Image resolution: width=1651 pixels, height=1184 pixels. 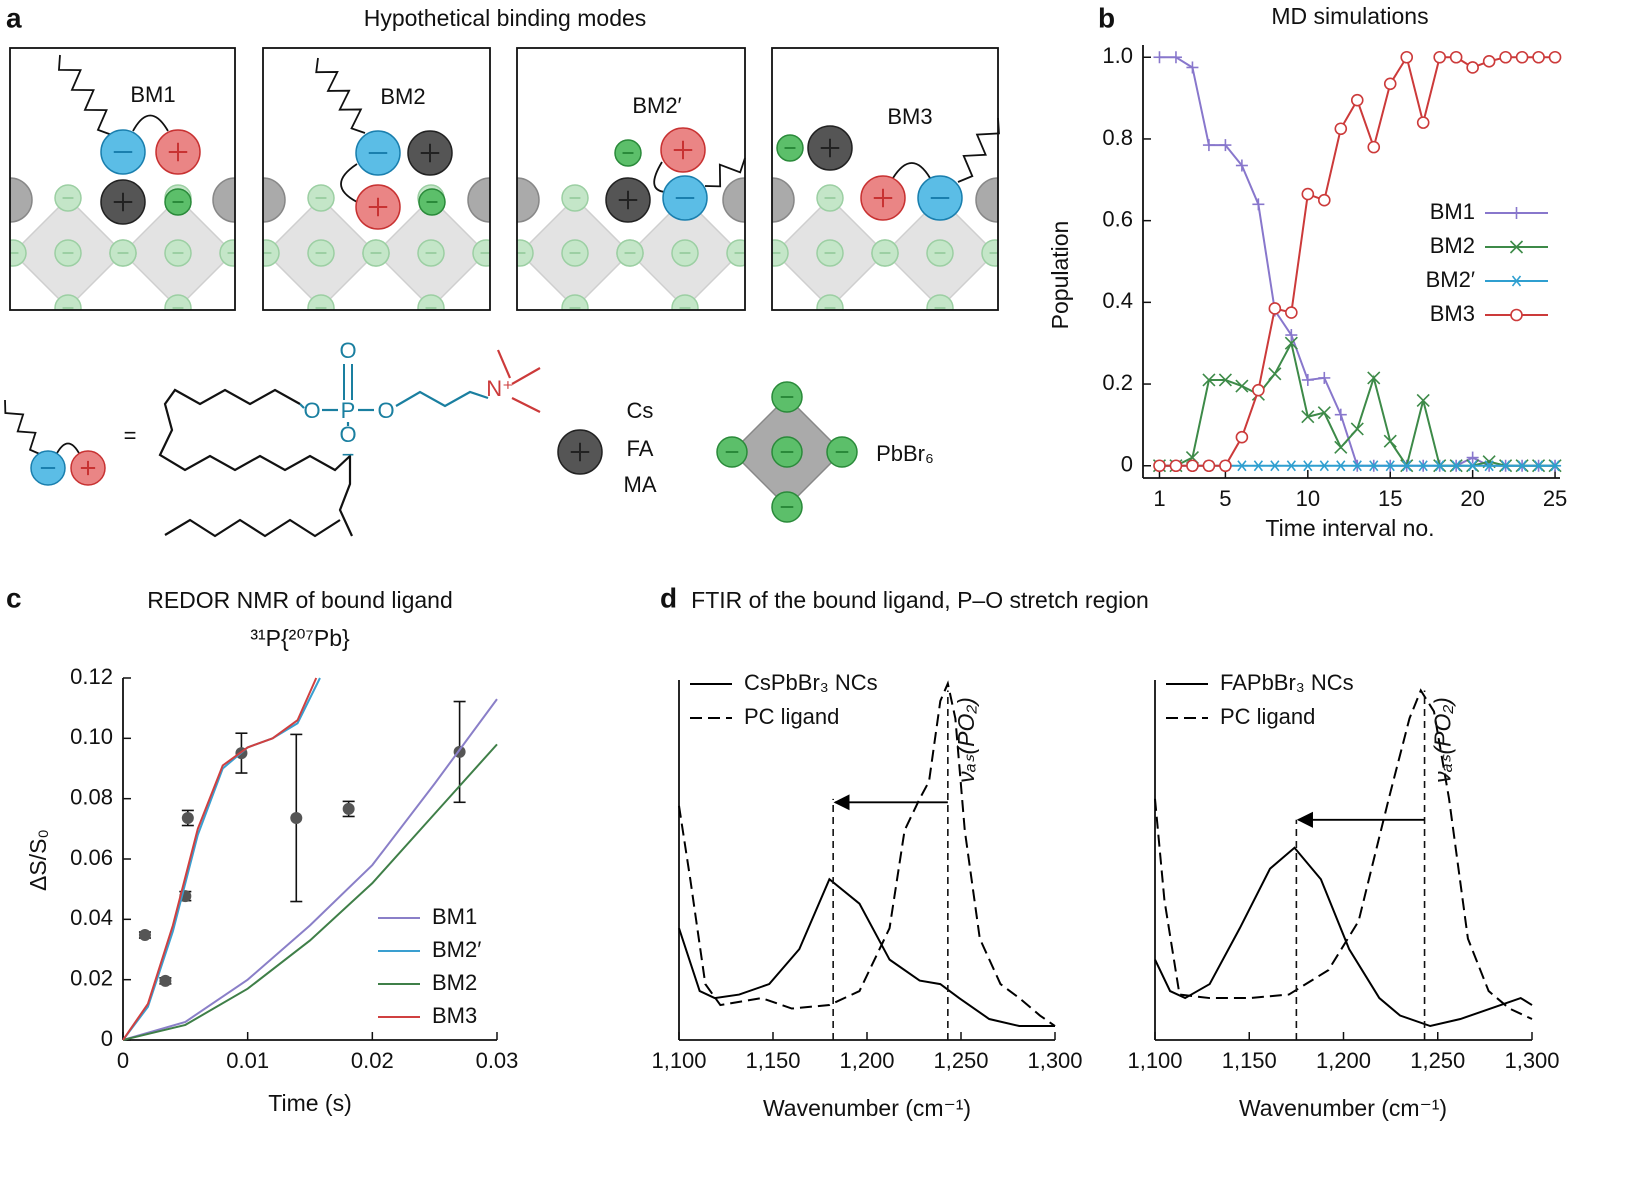 What do you see at coordinates (905, 453) in the screenshot?
I see `octahedron-label: PbBr₆` at bounding box center [905, 453].